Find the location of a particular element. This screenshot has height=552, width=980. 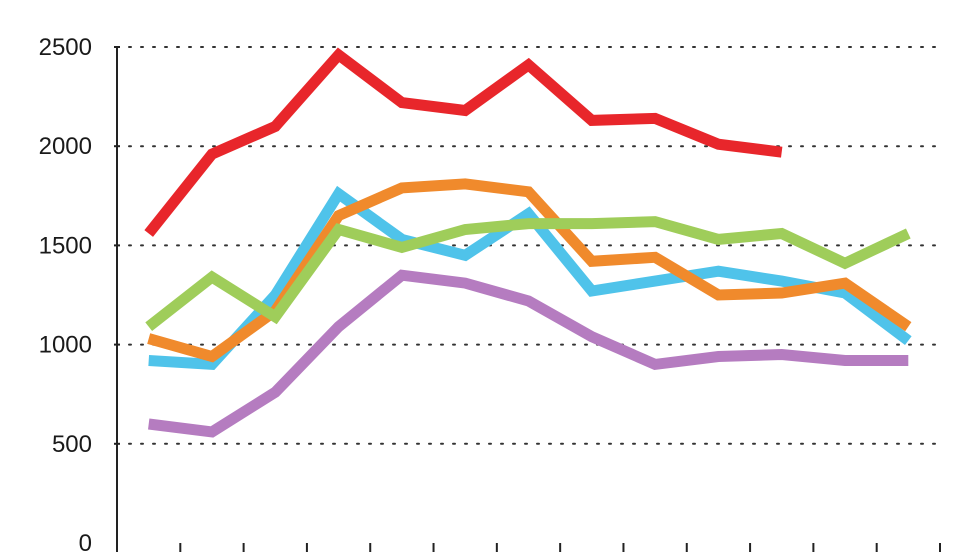

y-tick-label-0: 0 is located at coordinates (85, 541).